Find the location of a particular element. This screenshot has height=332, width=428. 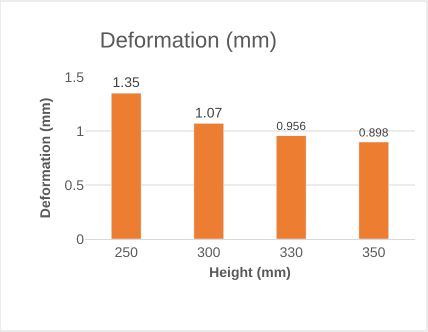

chart-title: Deformation (mm) is located at coordinates (188, 40).